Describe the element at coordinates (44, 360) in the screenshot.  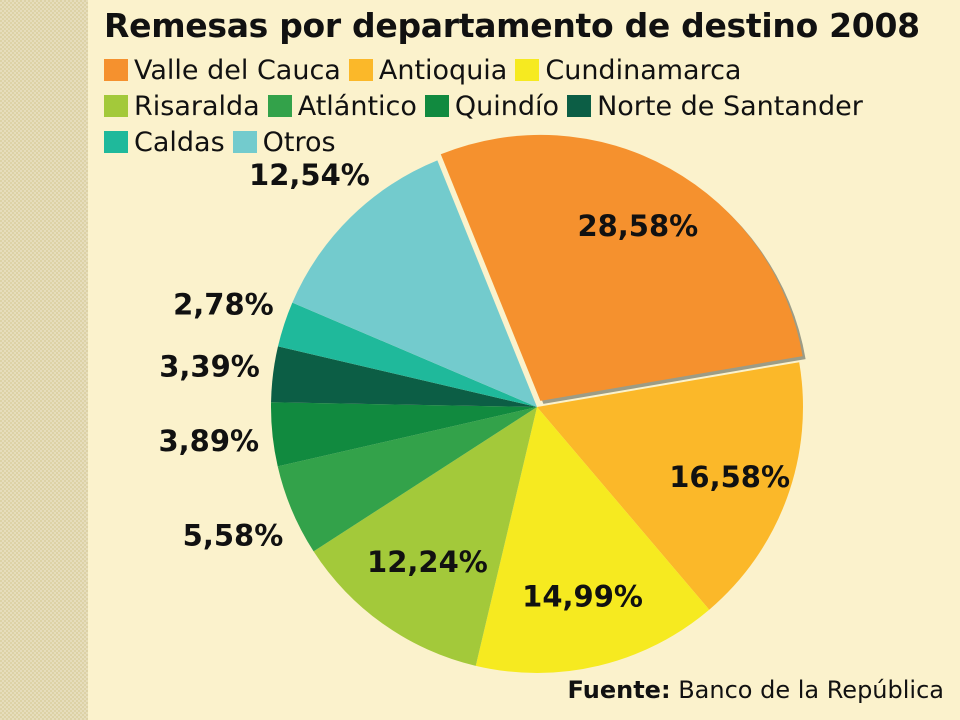
I see `decorative-side-strip` at that location.